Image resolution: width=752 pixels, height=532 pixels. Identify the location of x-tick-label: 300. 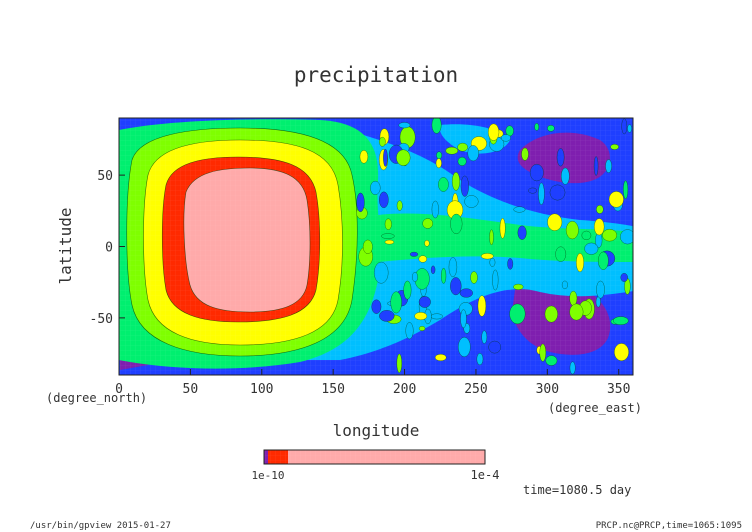
(547, 389).